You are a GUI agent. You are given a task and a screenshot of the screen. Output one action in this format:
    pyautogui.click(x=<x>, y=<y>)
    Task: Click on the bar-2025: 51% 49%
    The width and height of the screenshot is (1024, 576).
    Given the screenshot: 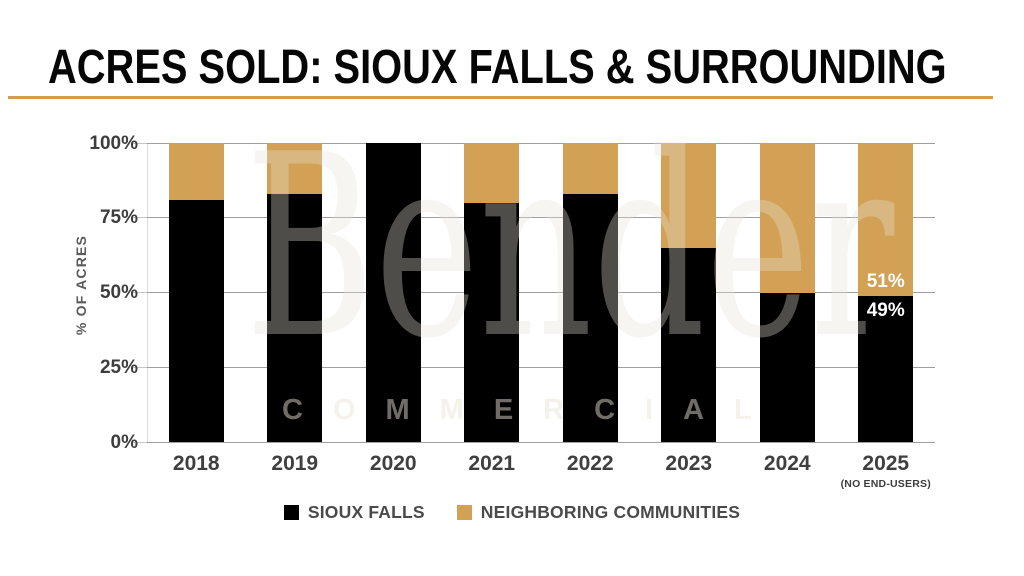 What is the action you would take?
    pyautogui.click(x=886, y=292)
    